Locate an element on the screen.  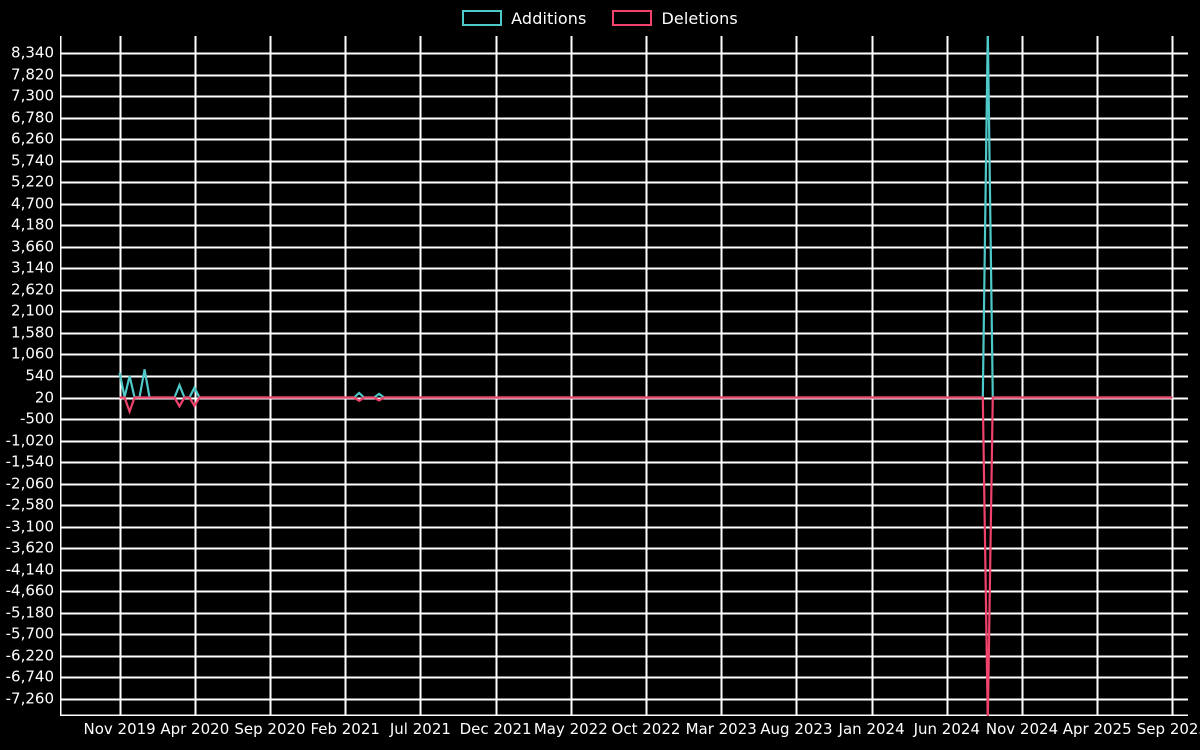
x-tick-label: Mar 2023 is located at coordinates (721, 729).